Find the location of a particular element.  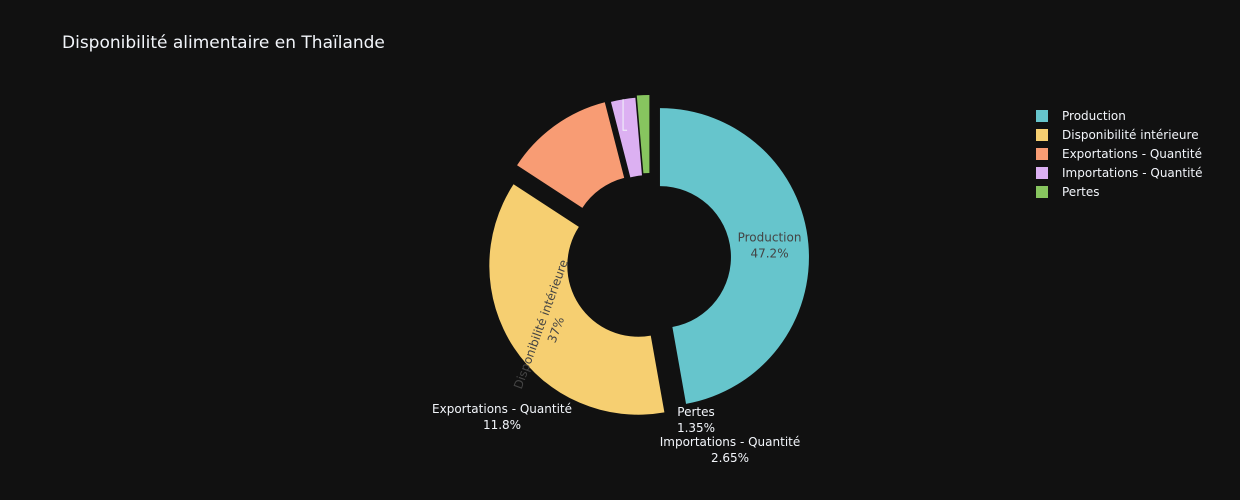

legend-item-disponibilite: Disponibilité intérieure is located at coordinates (1119, 134).